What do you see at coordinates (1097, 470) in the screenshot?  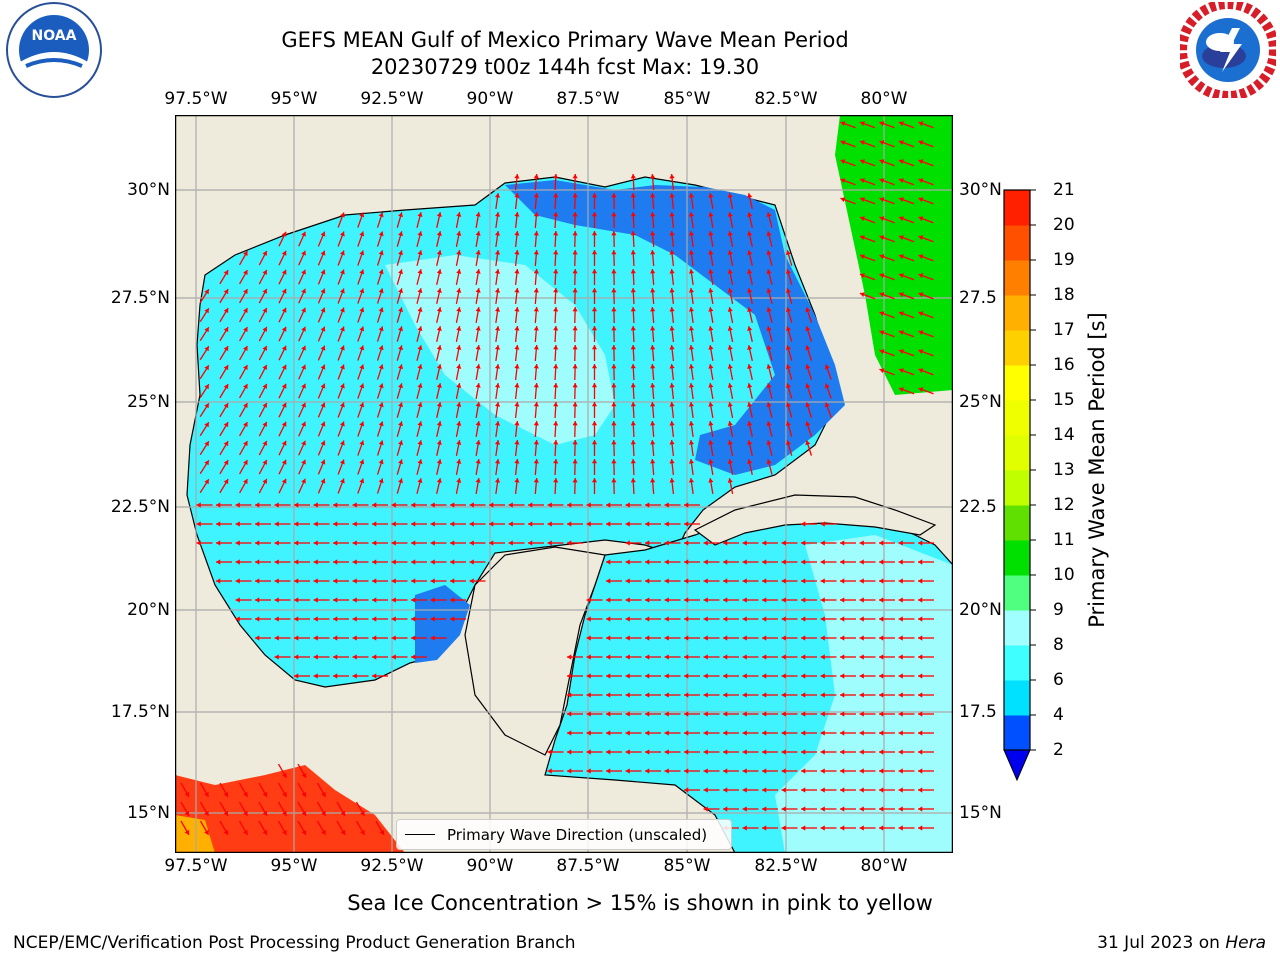 I see `colorbar-label: Primary Wave Mean Period [s]` at bounding box center [1097, 470].